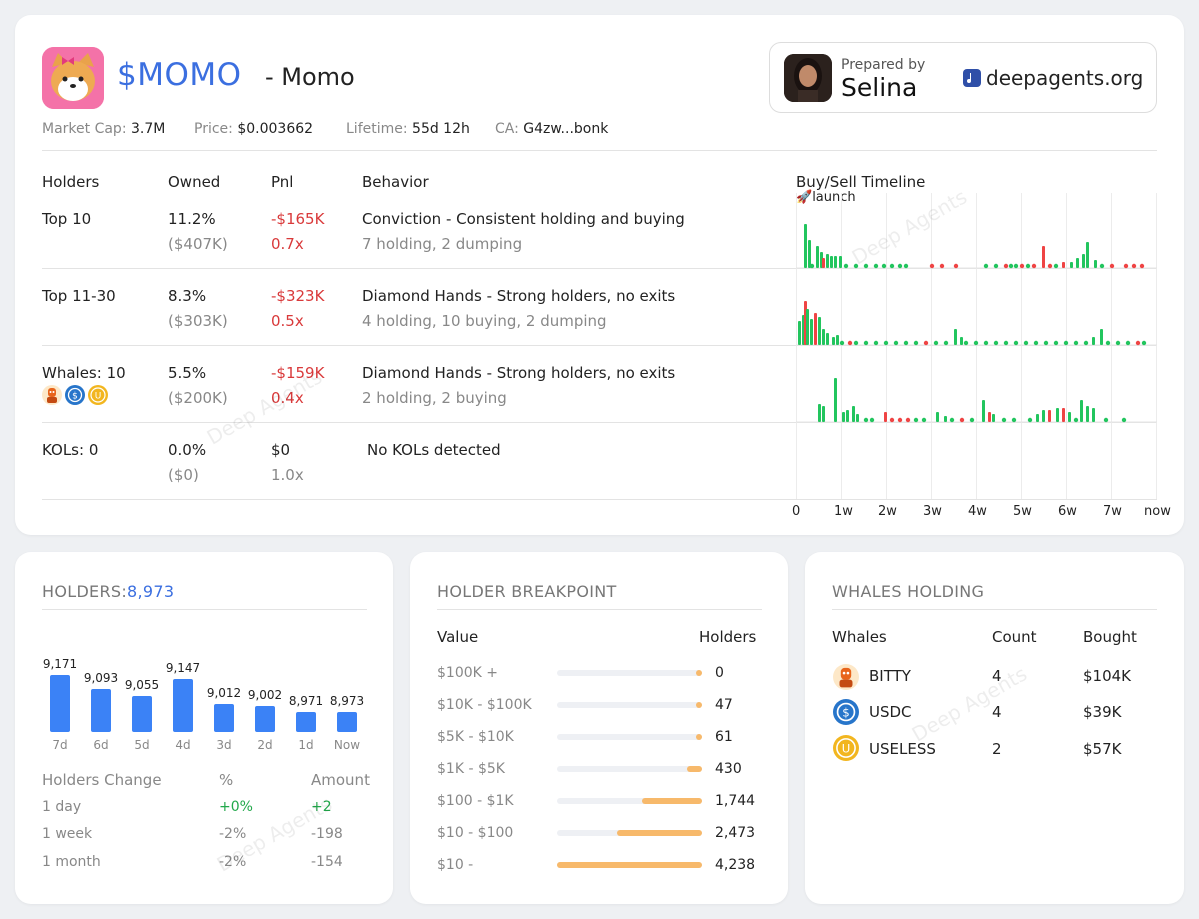 The width and height of the screenshot is (1199, 919). I want to click on row-owned-usd: ($0), so click(183, 475).